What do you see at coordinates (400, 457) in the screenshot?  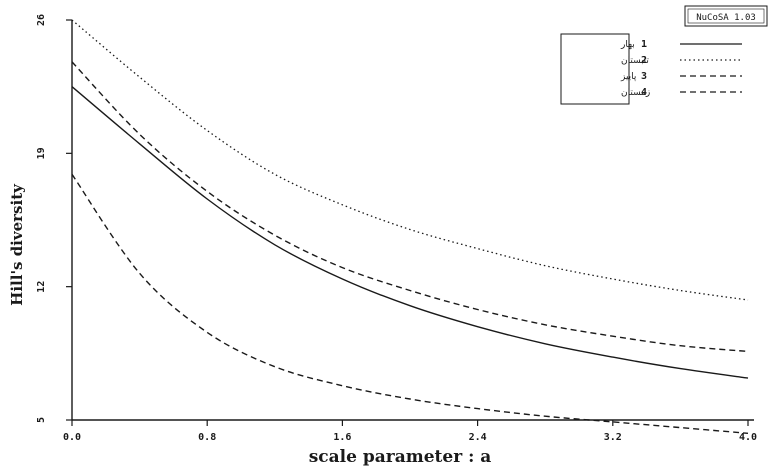 I see `x-axis-title: scale parameter : a` at bounding box center [400, 457].